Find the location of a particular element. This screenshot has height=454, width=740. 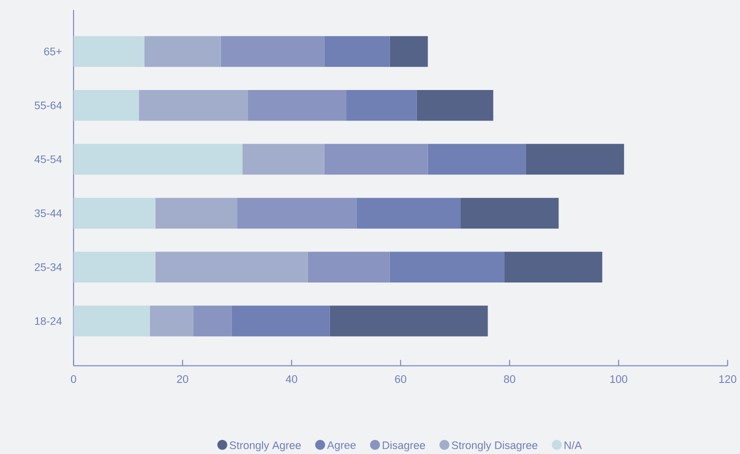

y-tick-label: 45-54 is located at coordinates (48, 159).